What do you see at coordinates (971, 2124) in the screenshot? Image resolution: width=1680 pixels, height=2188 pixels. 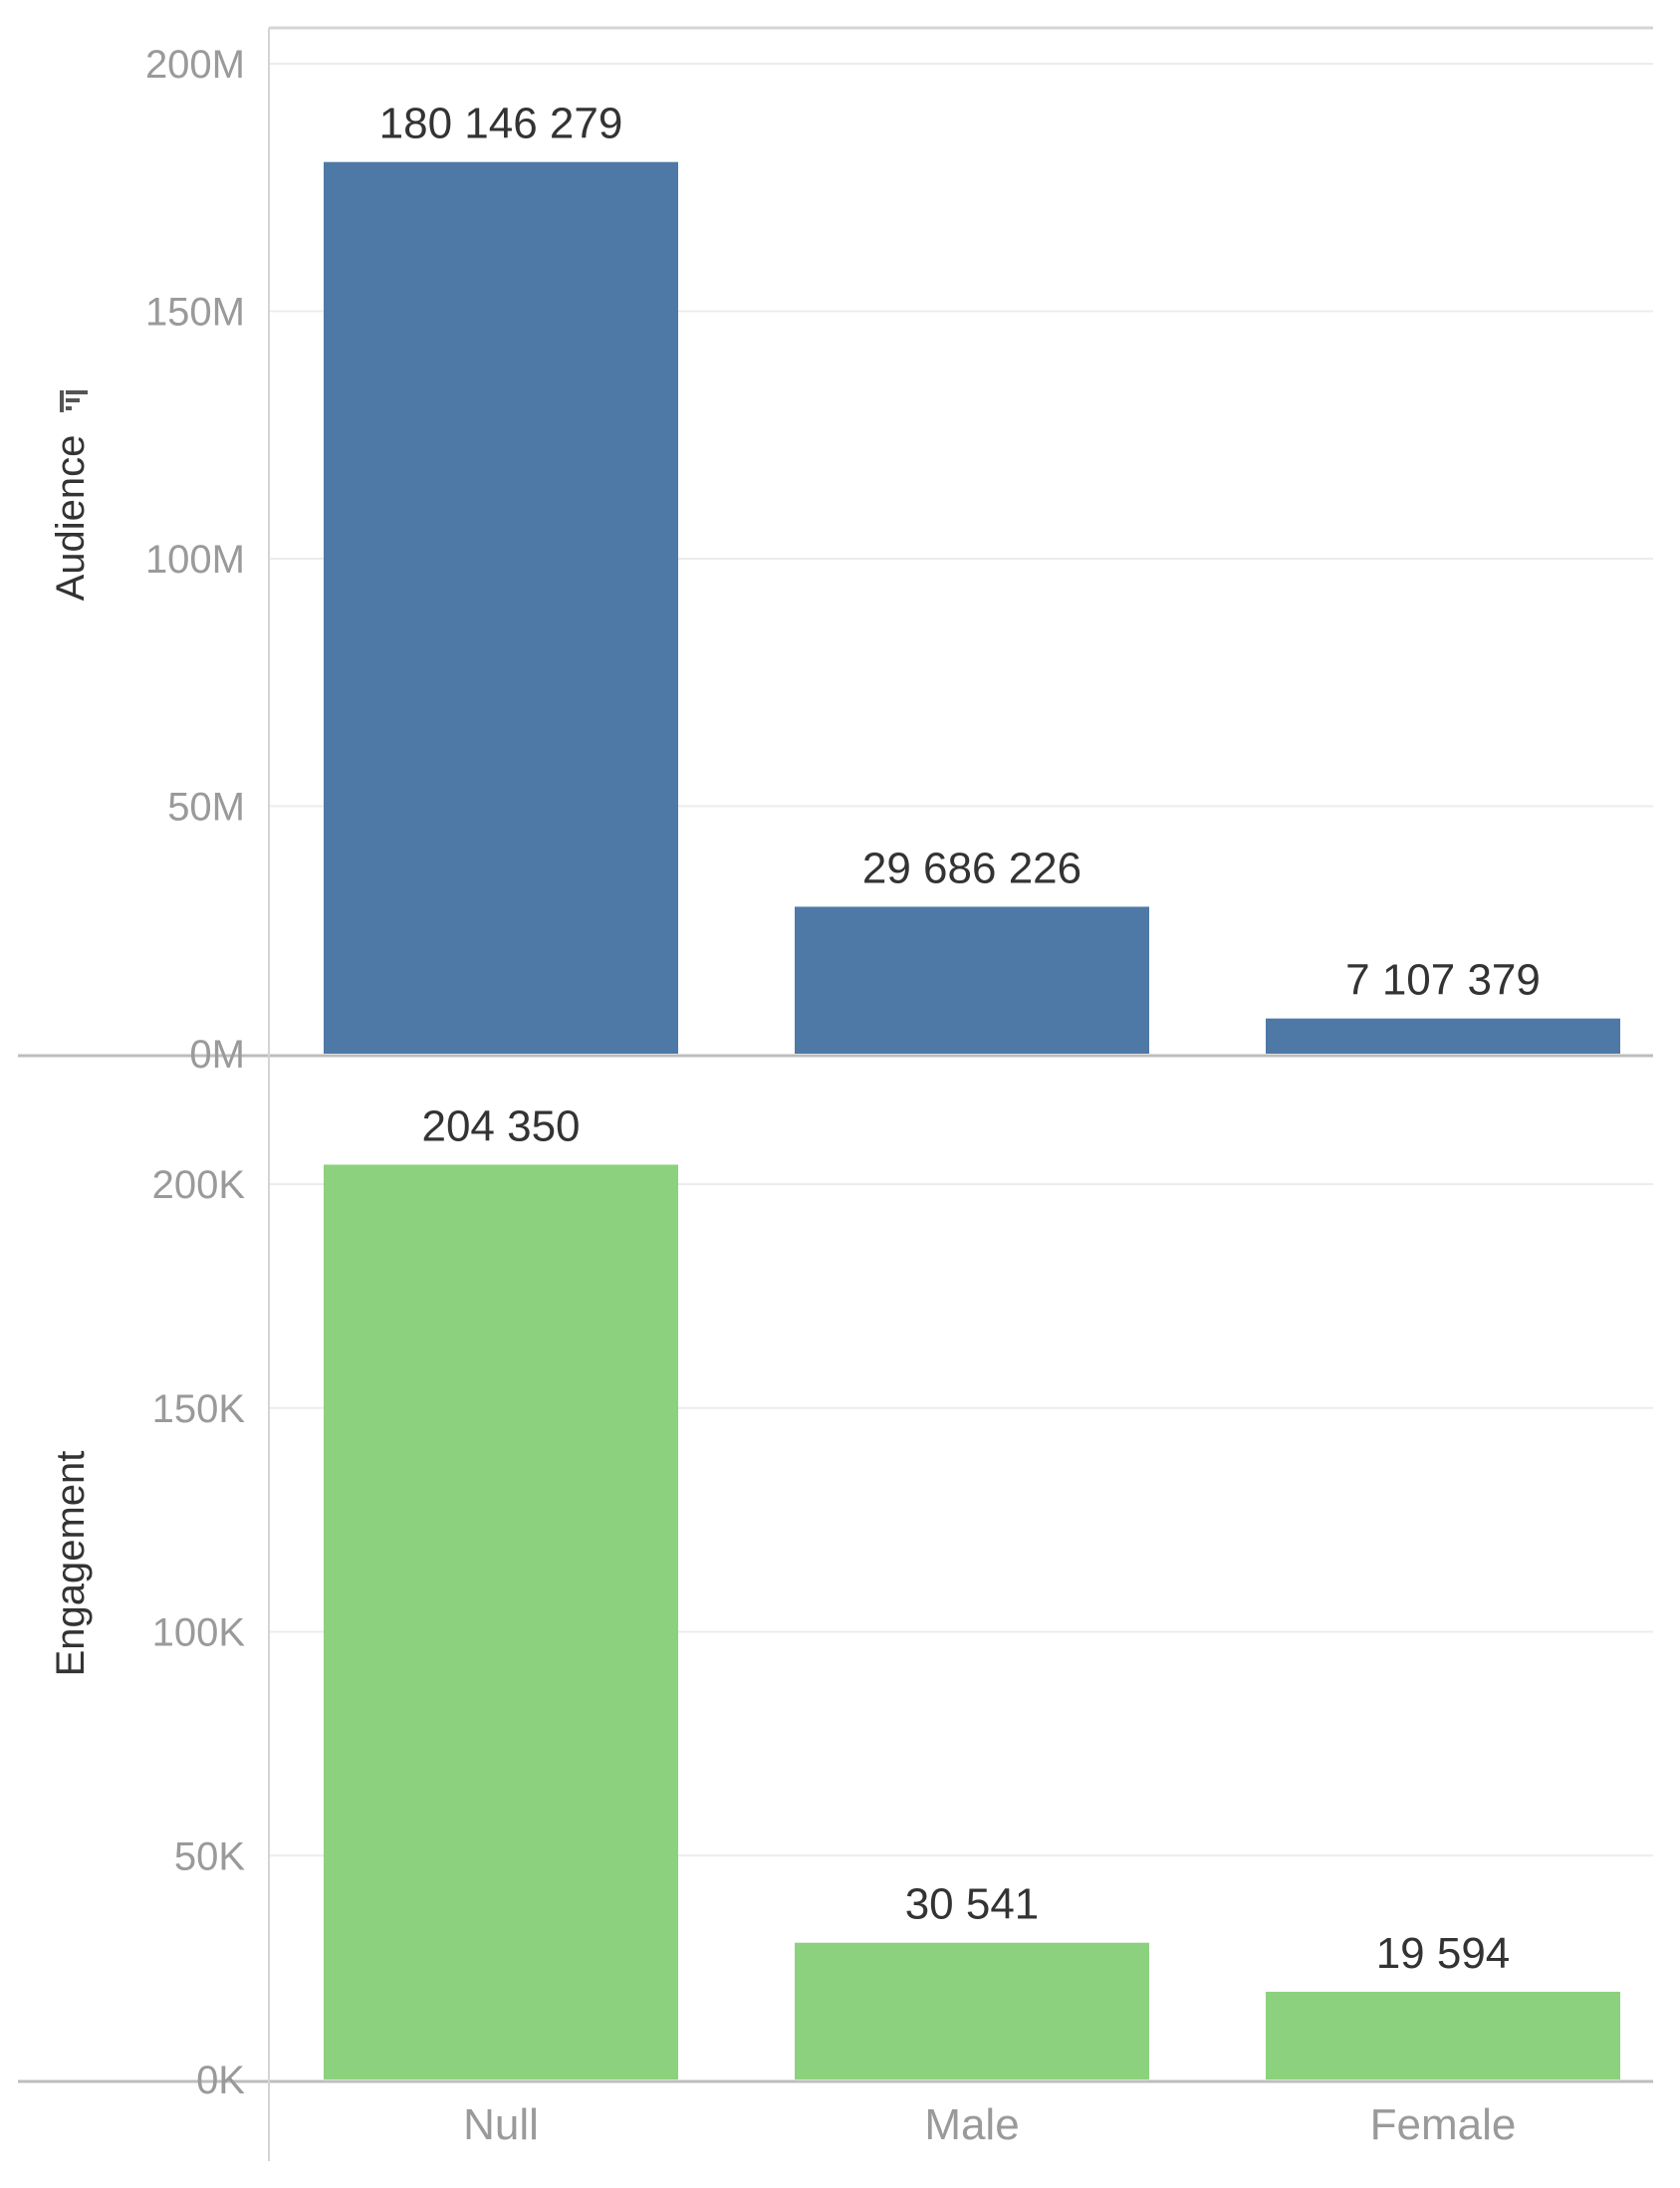 I see `x-category-label: Male` at bounding box center [971, 2124].